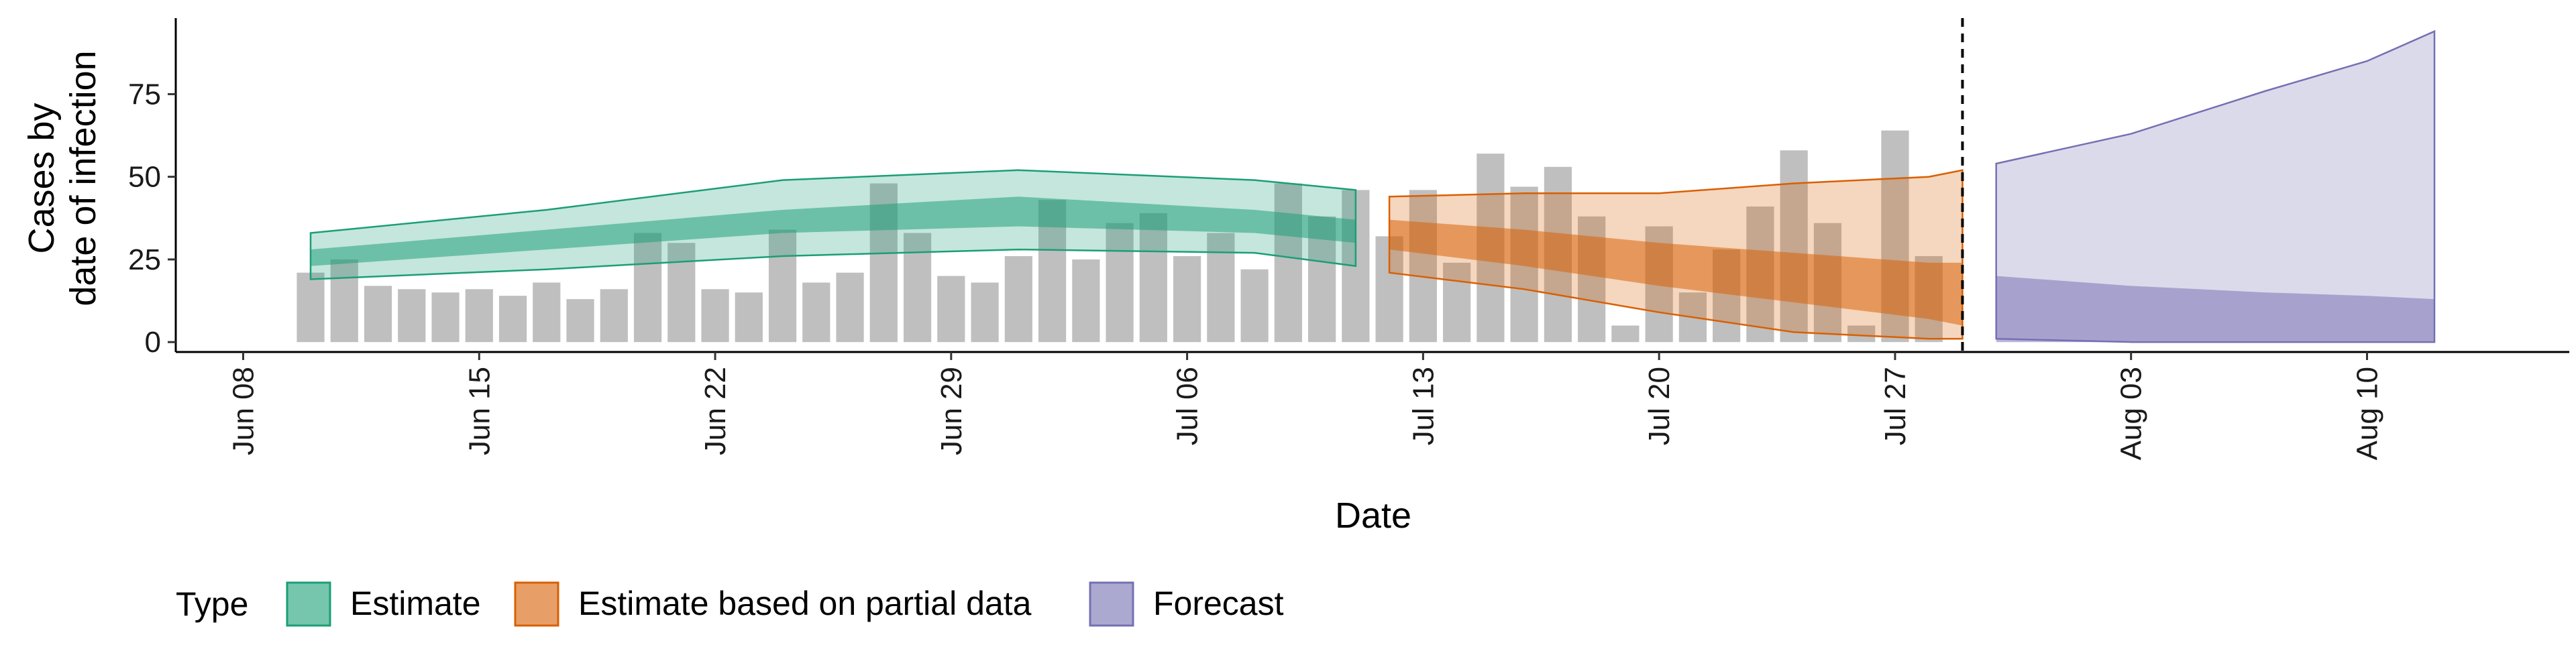  I want to click on legend-label-1: Estimate based on partial data, so click(805, 603).